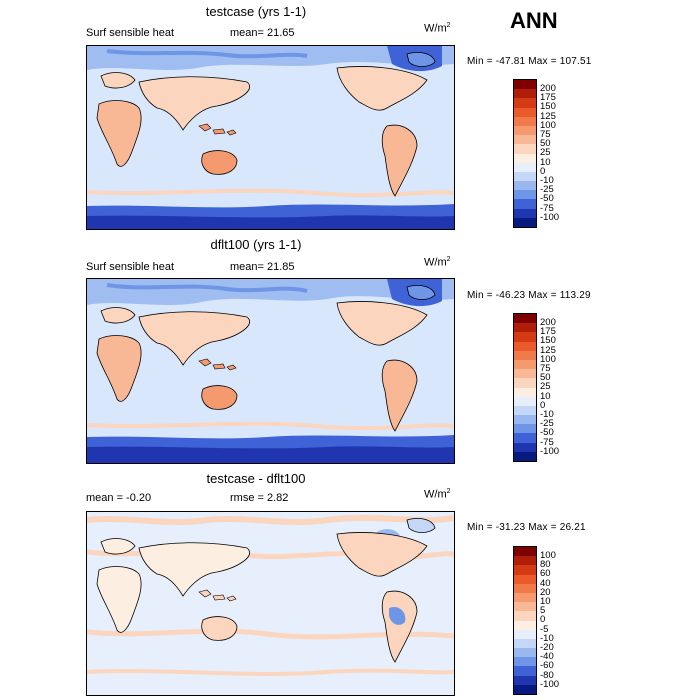 This screenshot has width=700, height=700. I want to click on panel1-mean: mean= 21.65, so click(262, 33).